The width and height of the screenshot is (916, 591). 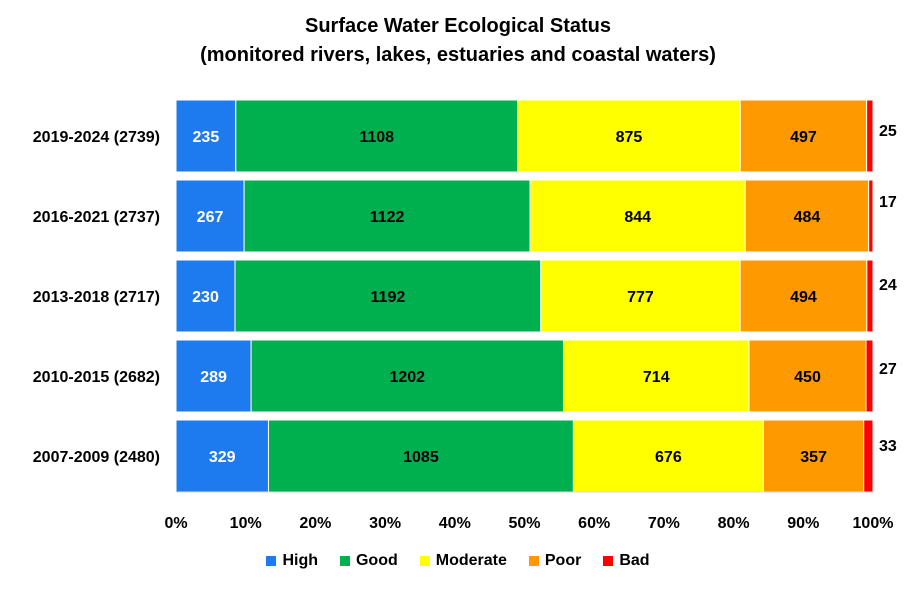 I want to click on x-tick-label-60: 60%, so click(x=594, y=523).